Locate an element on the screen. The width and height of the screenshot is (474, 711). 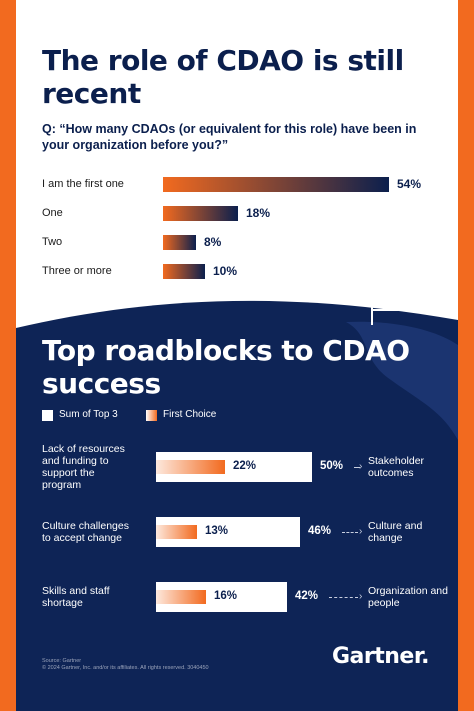
outcome-label: Stakeholder outcomes is located at coordinates (413, 467).